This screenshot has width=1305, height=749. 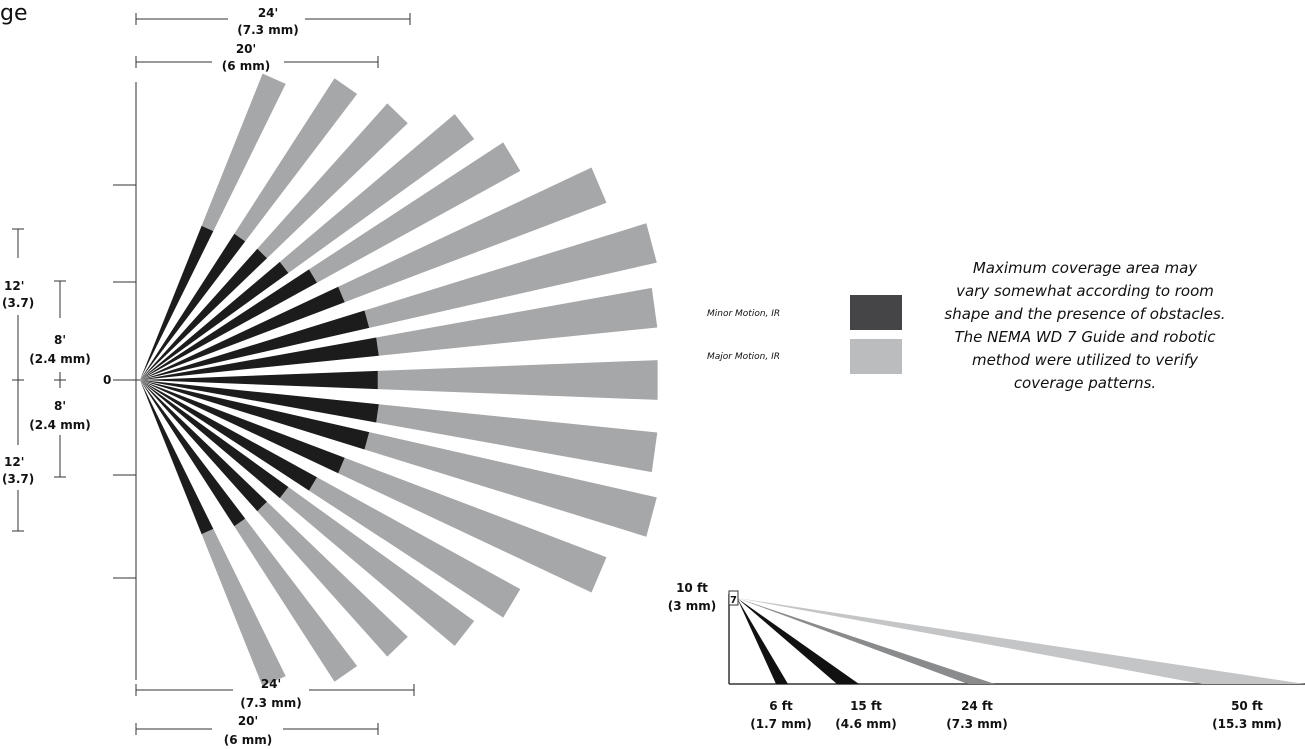 What do you see at coordinates (248, 721) in the screenshot?
I see `bottom-dim-20-ft: 20'` at bounding box center [248, 721].